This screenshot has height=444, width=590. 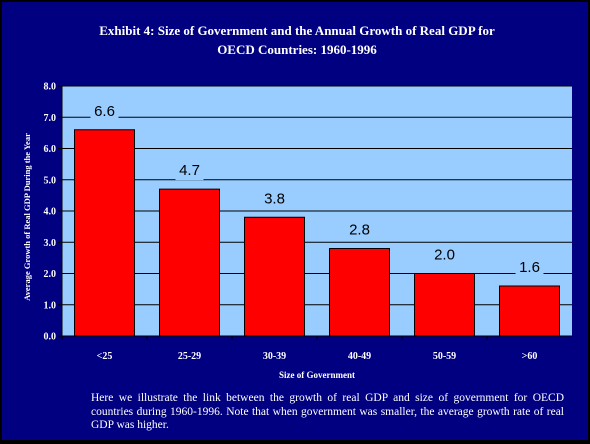 I want to click on y-tick-label: 3.0, so click(x=50, y=243).